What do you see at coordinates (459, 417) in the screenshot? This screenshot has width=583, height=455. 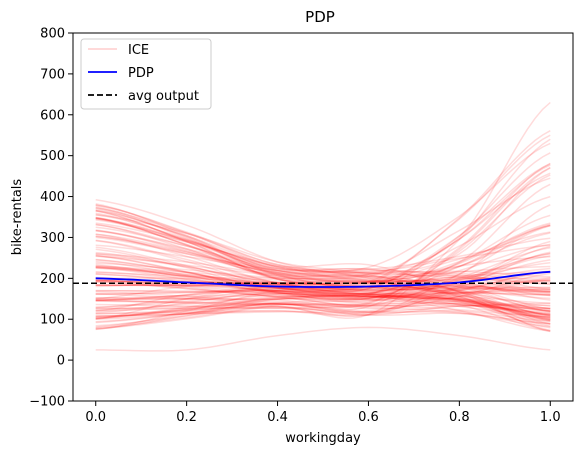 I see `x-tick-label: 0.8` at bounding box center [459, 417].